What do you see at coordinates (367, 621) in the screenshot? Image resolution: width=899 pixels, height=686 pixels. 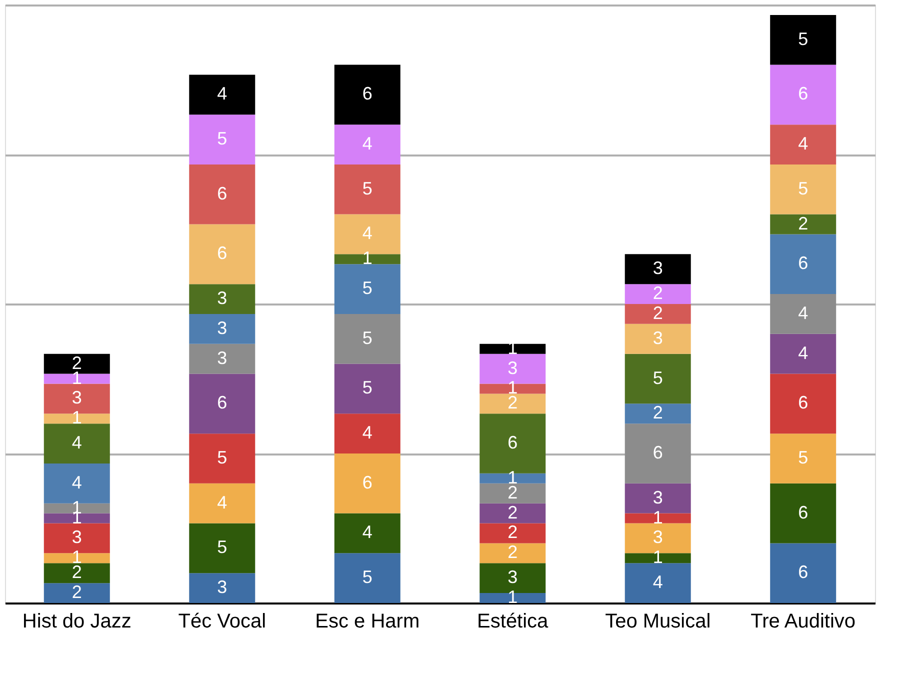 I see `x-tick-label: Esc e Harm` at bounding box center [367, 621].